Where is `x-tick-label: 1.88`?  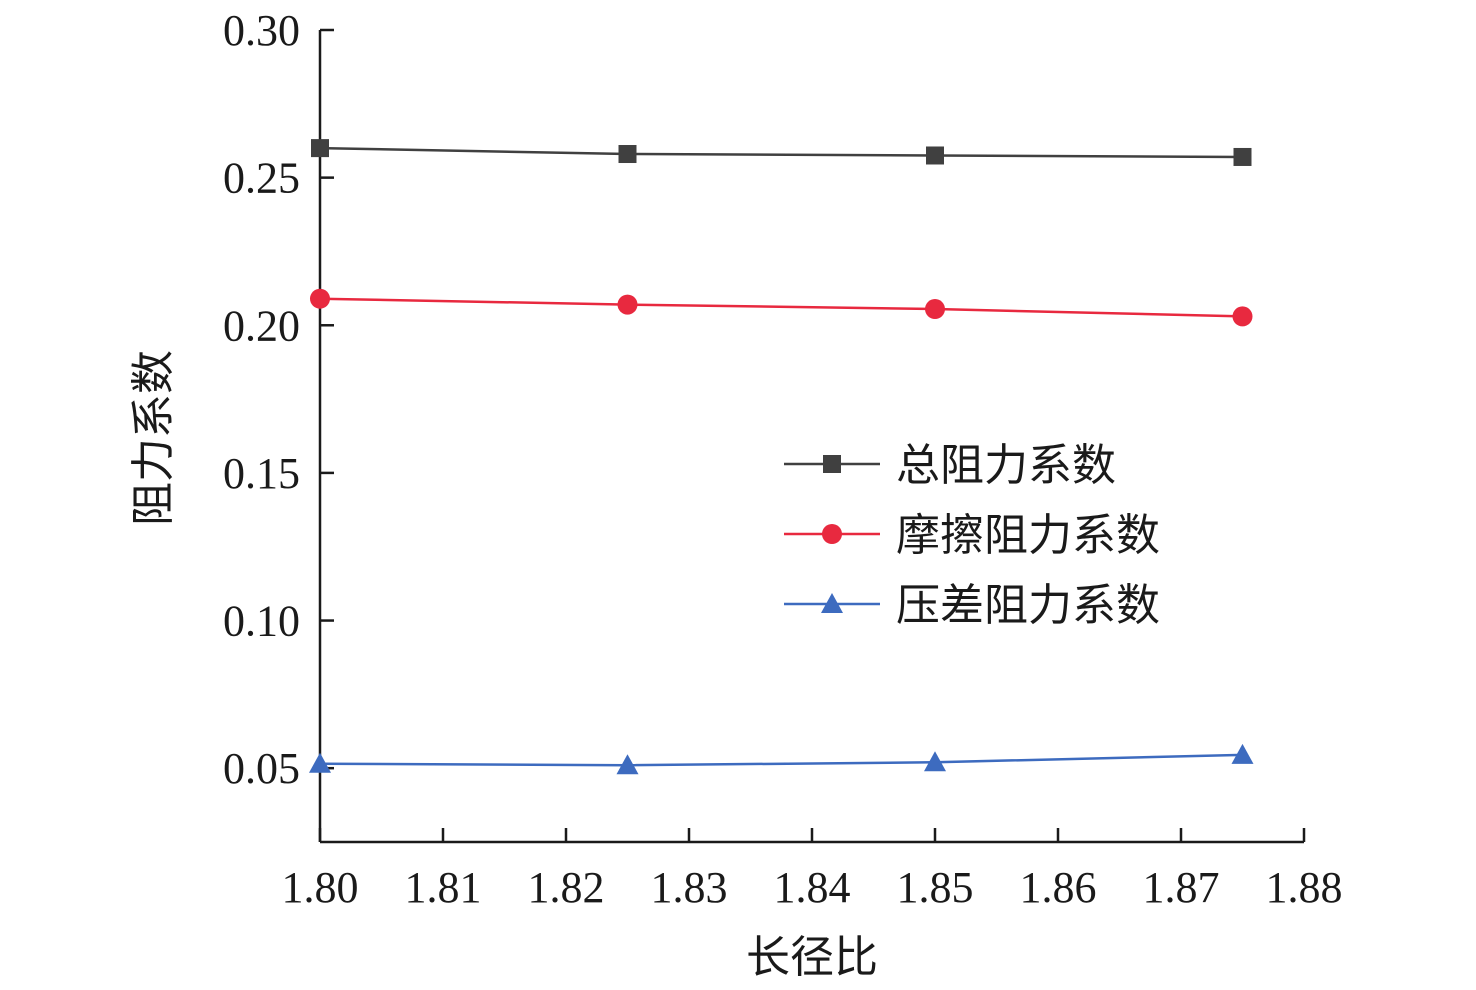
x-tick-label: 1.88 is located at coordinates (1304, 887).